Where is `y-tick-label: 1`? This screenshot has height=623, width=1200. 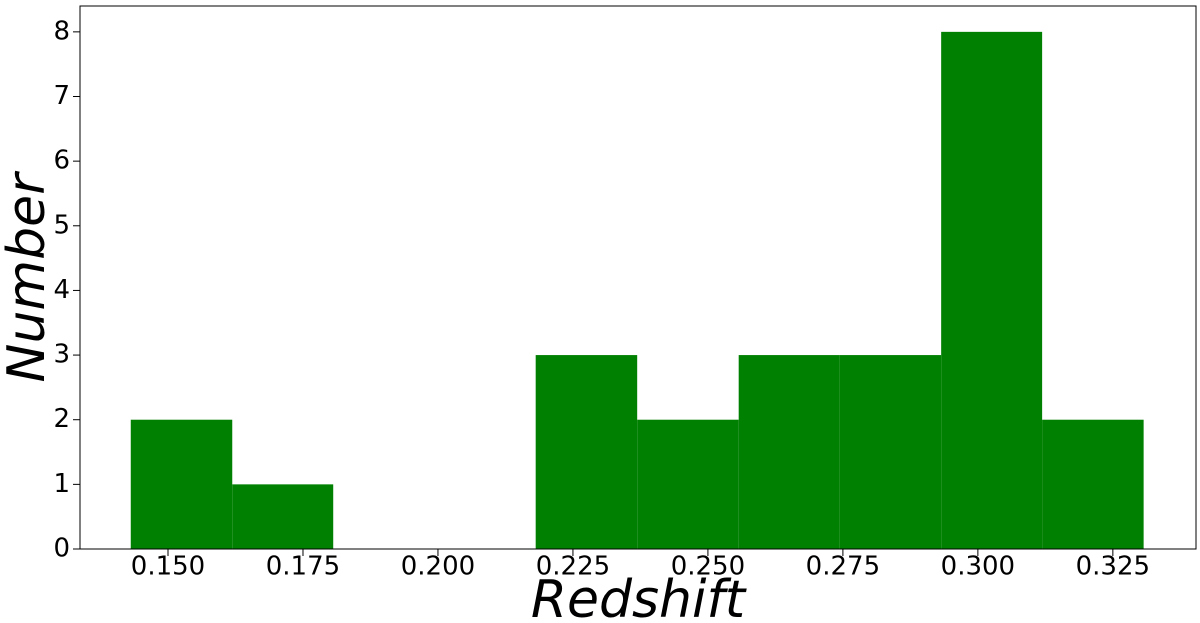 y-tick-label: 1 is located at coordinates (61, 484).